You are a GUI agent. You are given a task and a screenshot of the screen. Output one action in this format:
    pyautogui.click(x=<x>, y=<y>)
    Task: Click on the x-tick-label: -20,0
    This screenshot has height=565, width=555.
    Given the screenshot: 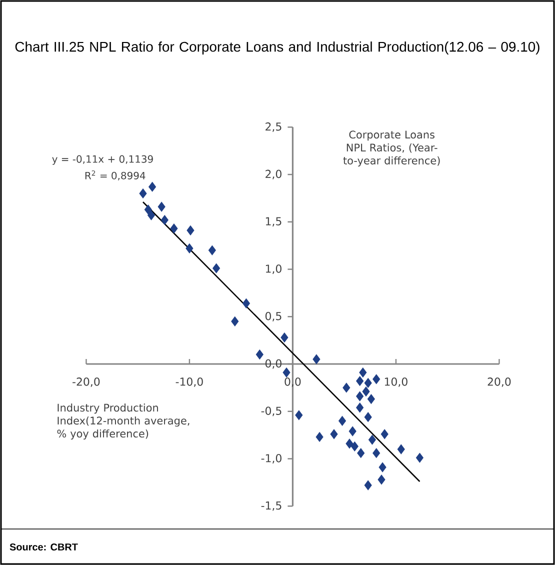 What is the action you would take?
    pyautogui.click(x=86, y=382)
    